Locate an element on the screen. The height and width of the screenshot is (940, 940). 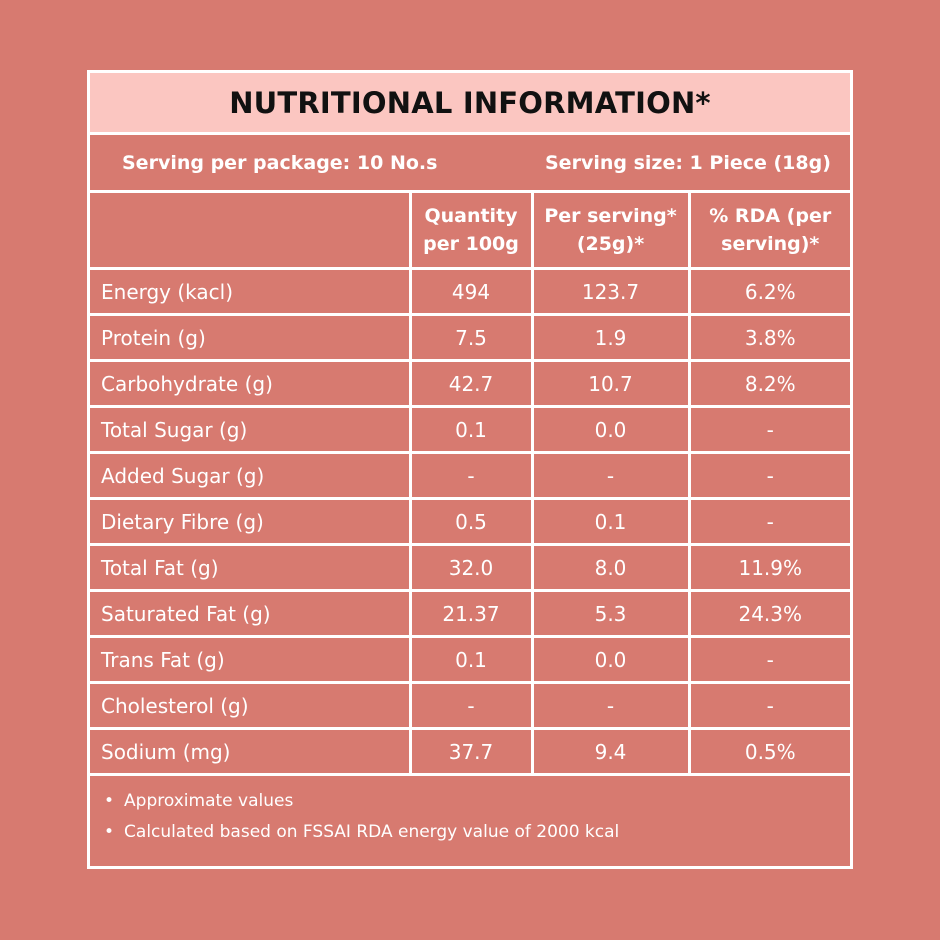
table-row: Trans Fat (g) 0.1 0.0- is located at coordinates (470, 659).